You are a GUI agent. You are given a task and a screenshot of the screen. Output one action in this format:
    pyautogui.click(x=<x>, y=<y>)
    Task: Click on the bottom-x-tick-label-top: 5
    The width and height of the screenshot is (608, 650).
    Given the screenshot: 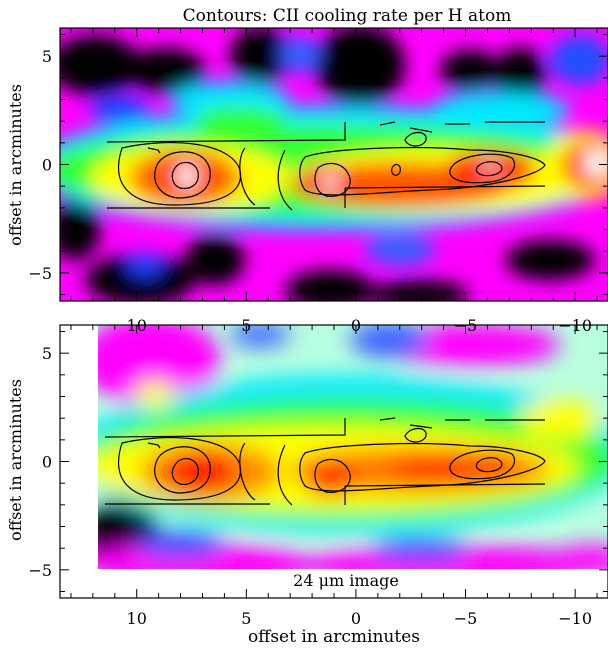 What is the action you would take?
    pyautogui.click(x=246, y=325)
    